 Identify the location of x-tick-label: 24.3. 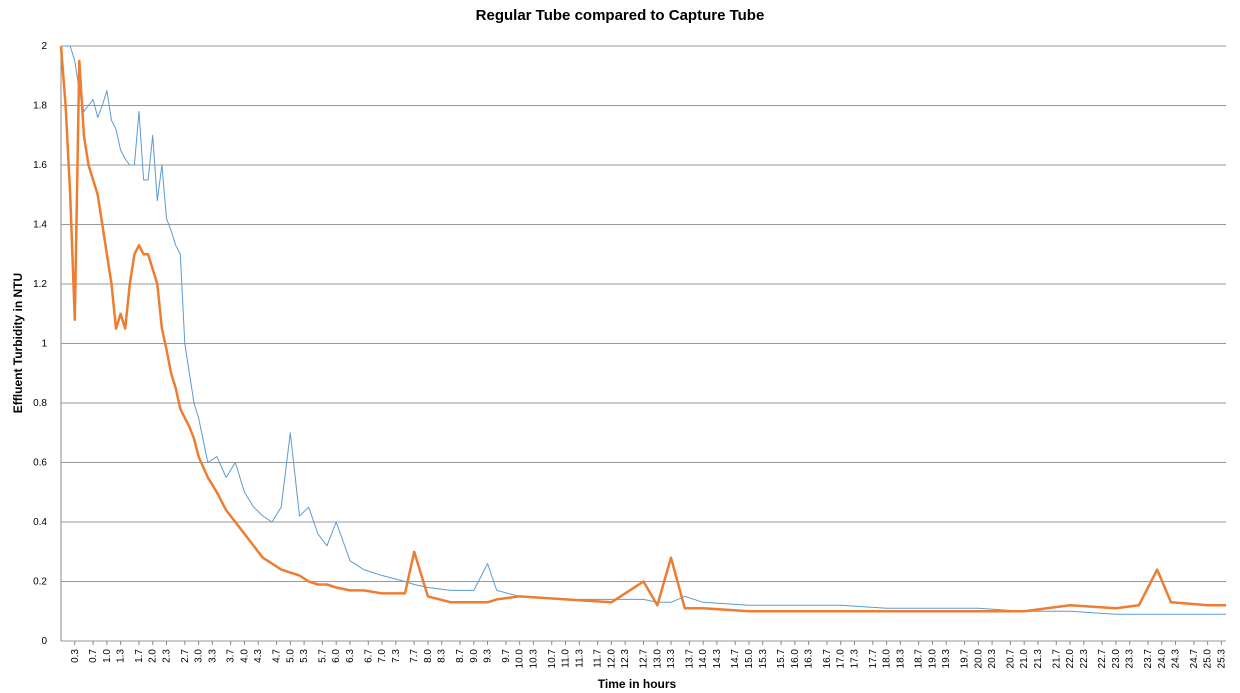
(1176, 659).